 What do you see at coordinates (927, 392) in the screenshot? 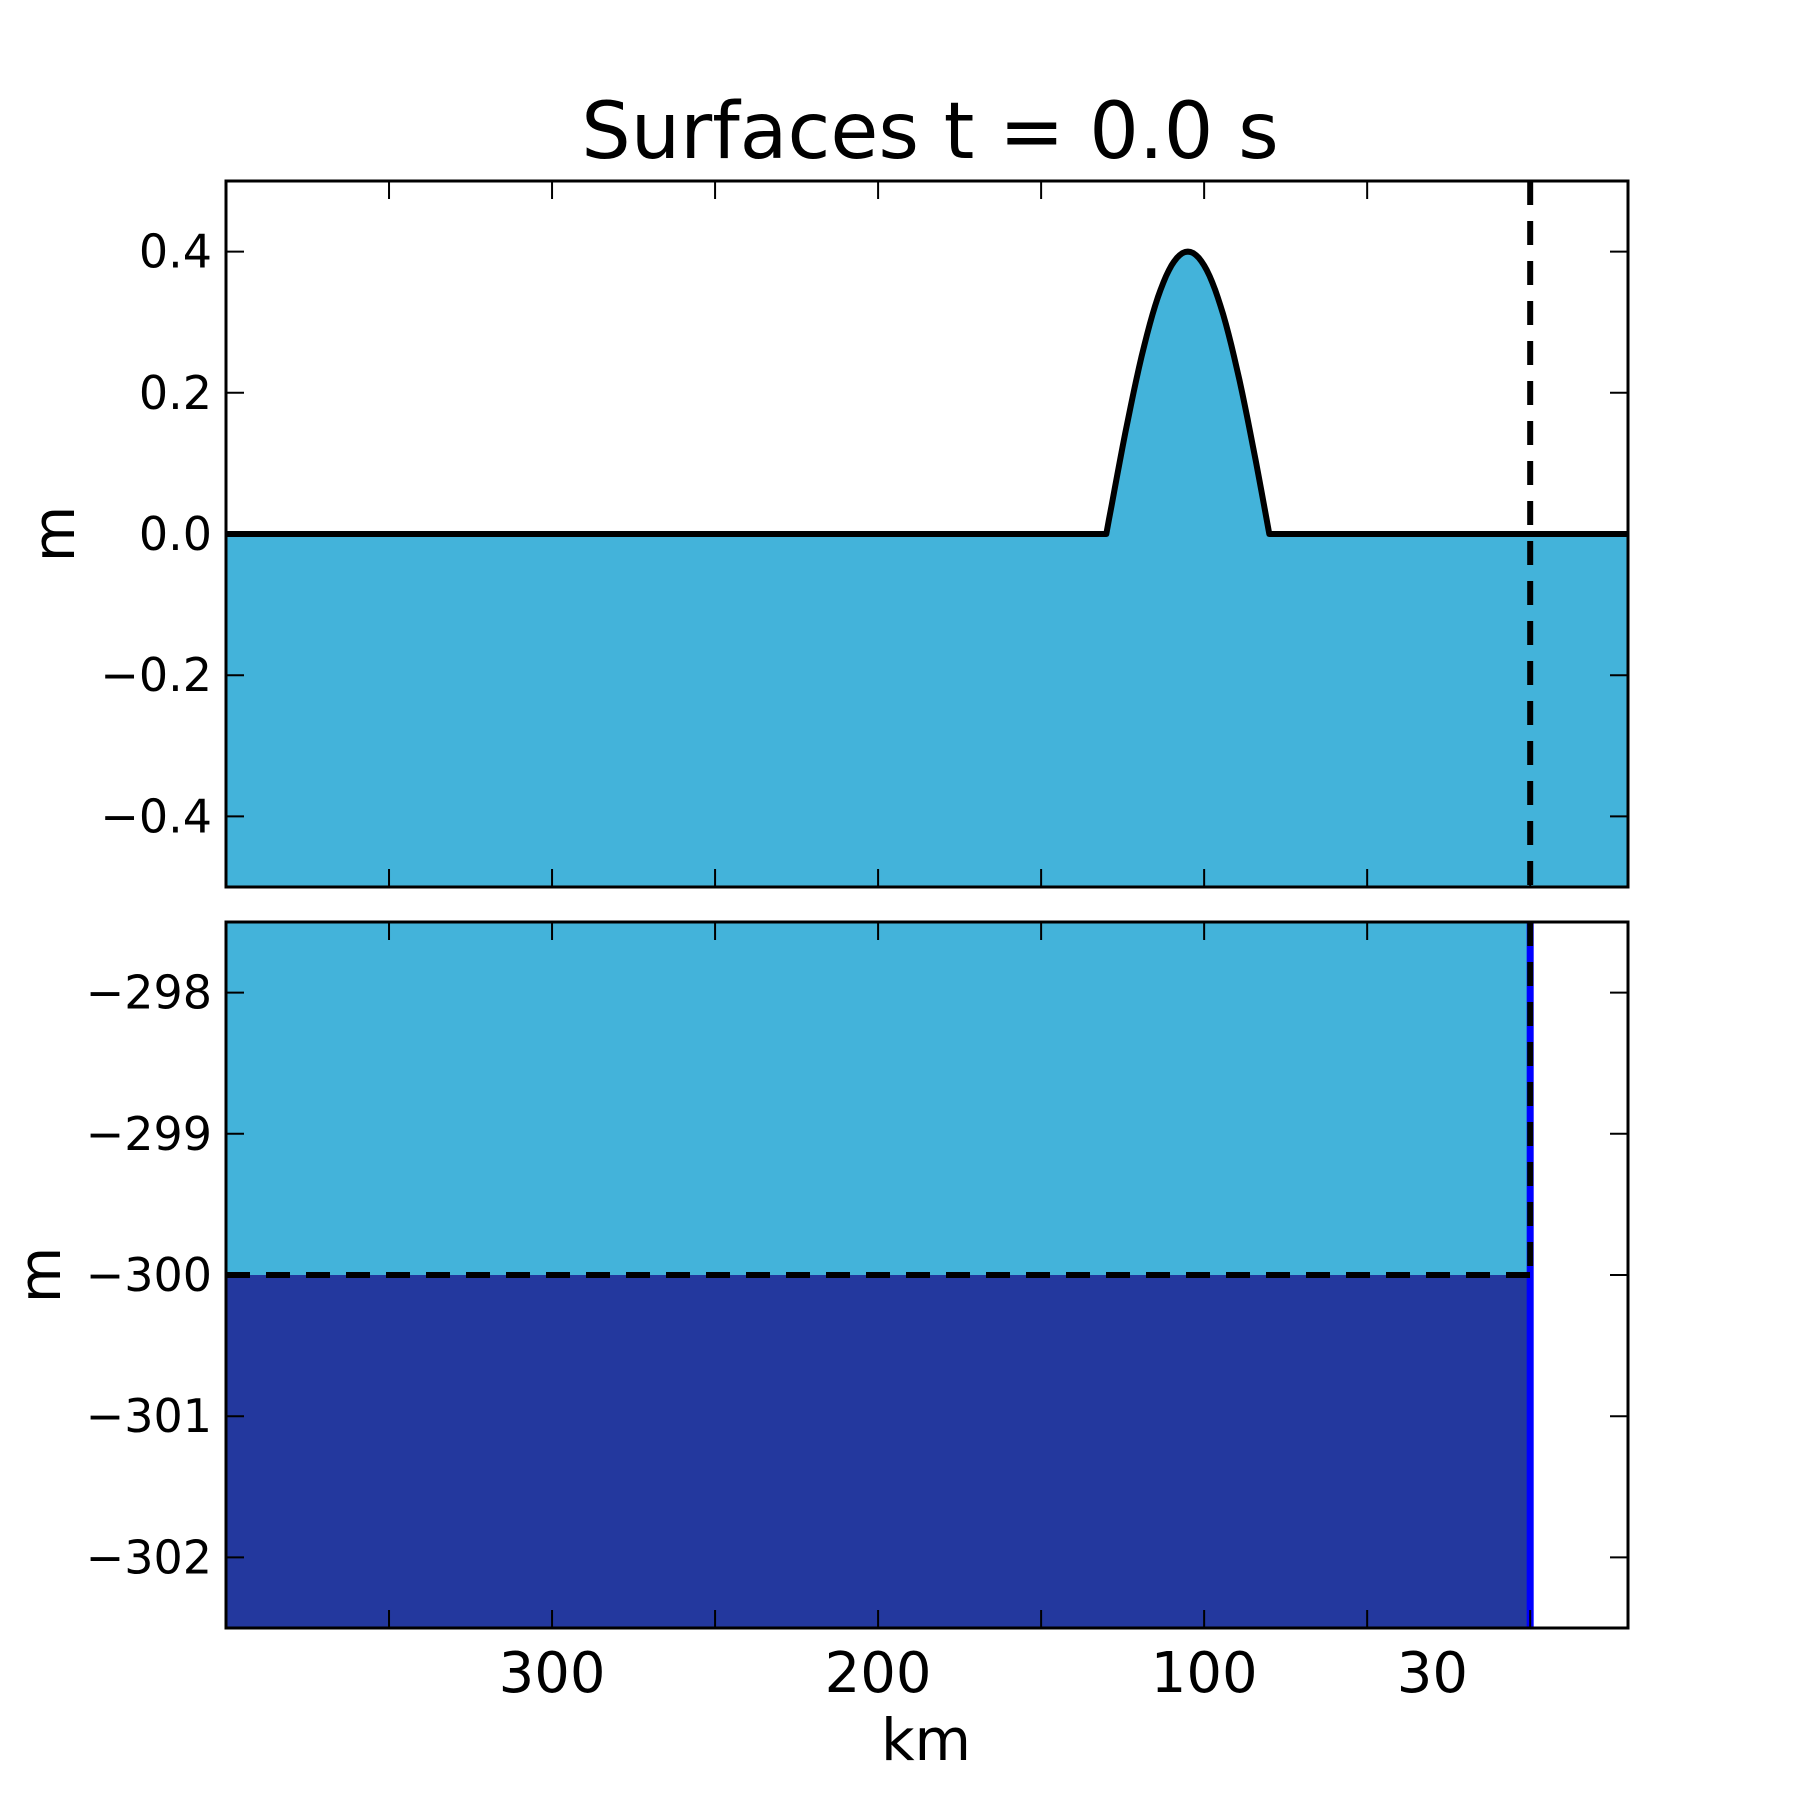
I see `top-surface-line` at bounding box center [927, 392].